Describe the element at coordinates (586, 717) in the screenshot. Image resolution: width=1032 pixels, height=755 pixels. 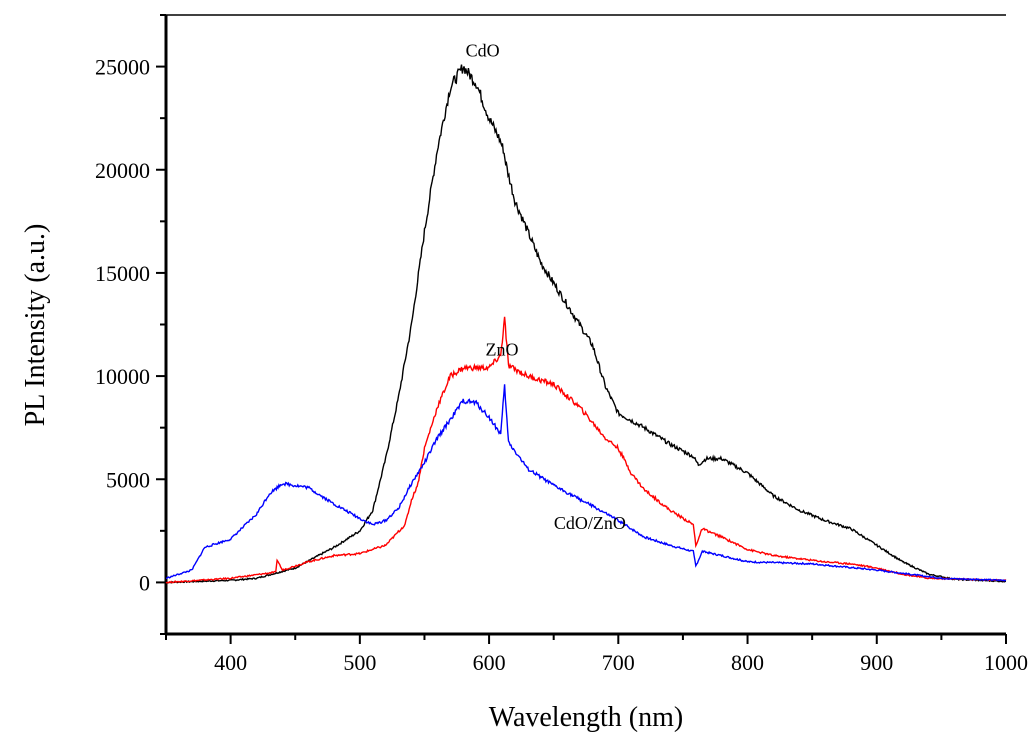
I see `x-axis-label: Wavelength (nm)` at that location.